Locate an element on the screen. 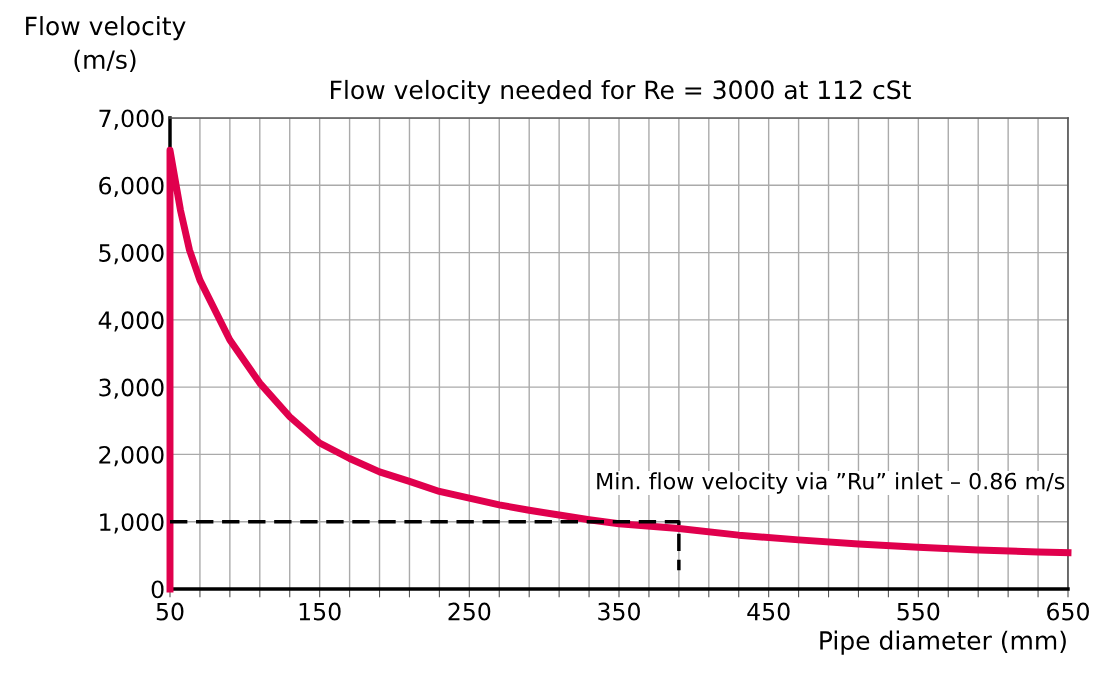 This screenshot has height=689, width=1104. y-tick-label: 2,000 is located at coordinates (131, 456).